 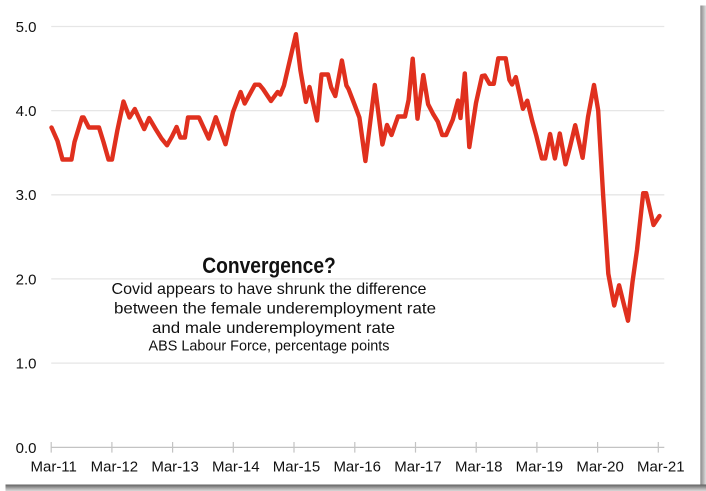 I want to click on svg-text: 0.0, so click(x=26, y=448).